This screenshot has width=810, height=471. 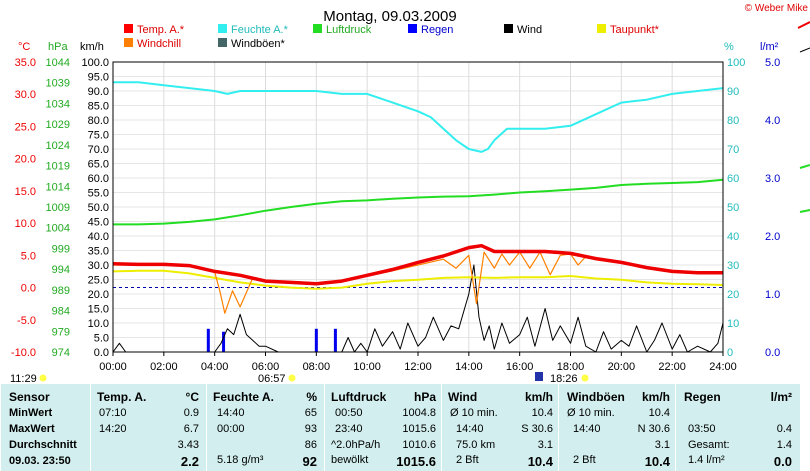 What do you see at coordinates (733, 121) in the screenshot?
I see `humidity-tick-label: 80` at bounding box center [733, 121].